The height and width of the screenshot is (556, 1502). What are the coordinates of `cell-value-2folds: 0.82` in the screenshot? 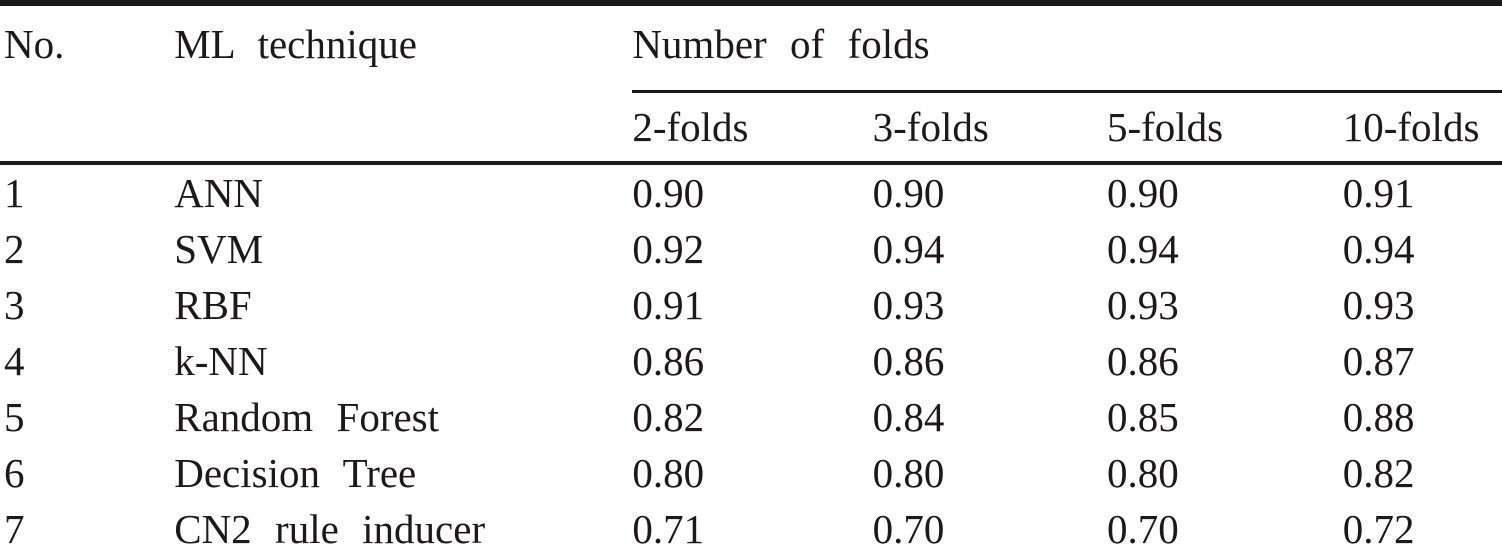 It's located at (668, 417).